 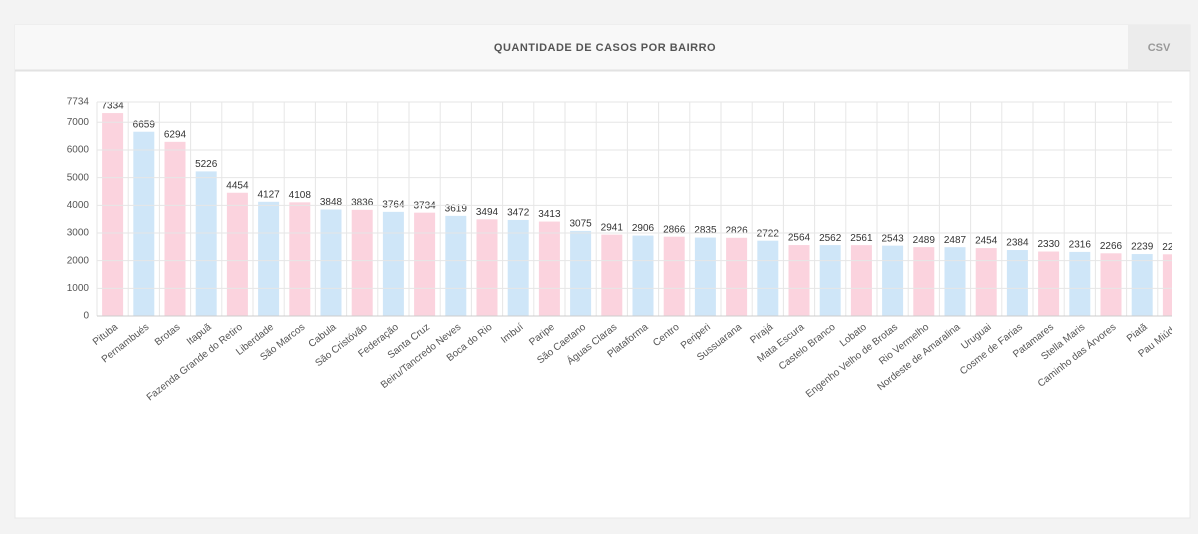 I want to click on data-label: 2835, so click(x=705, y=230).